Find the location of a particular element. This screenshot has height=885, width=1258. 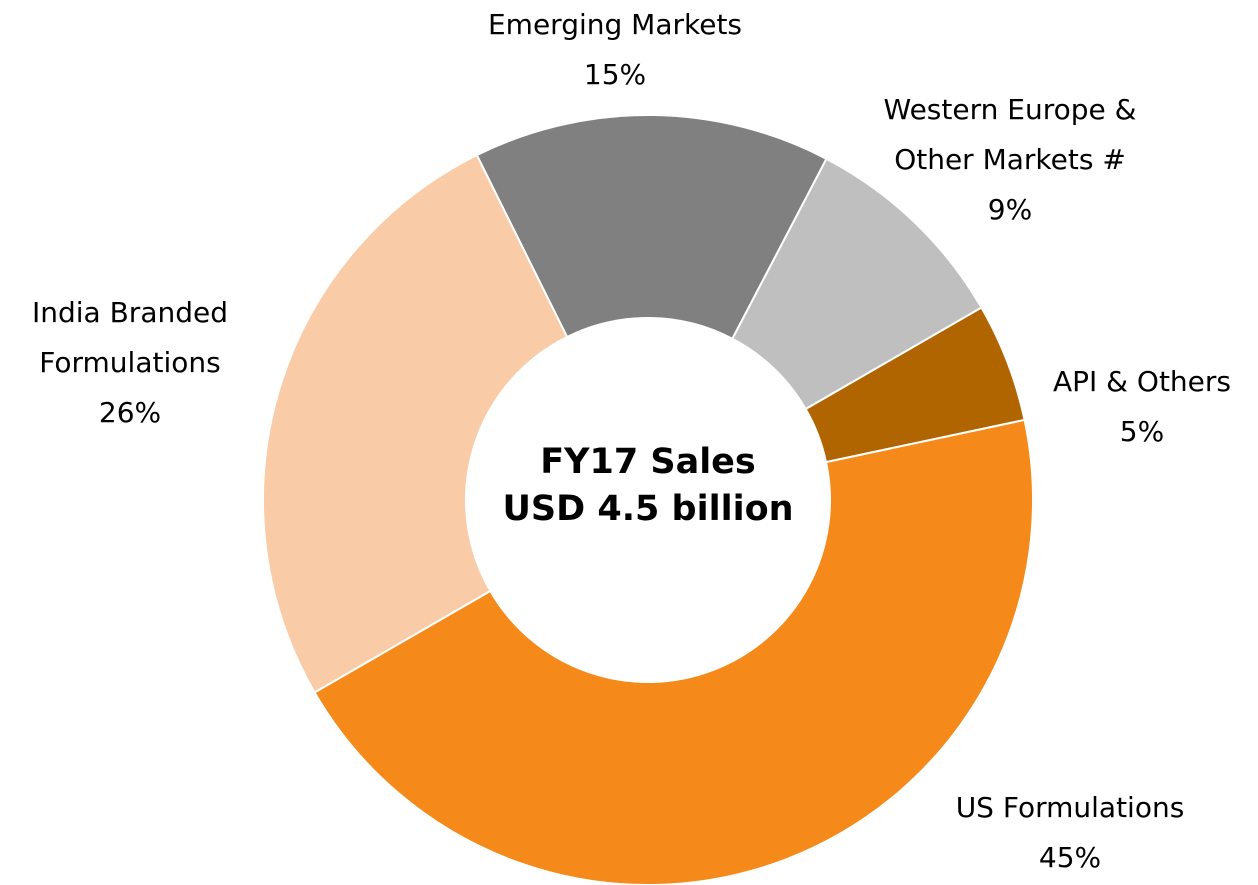

segment-label: Western Europe & Other Markets # 9% is located at coordinates (1010, 160).